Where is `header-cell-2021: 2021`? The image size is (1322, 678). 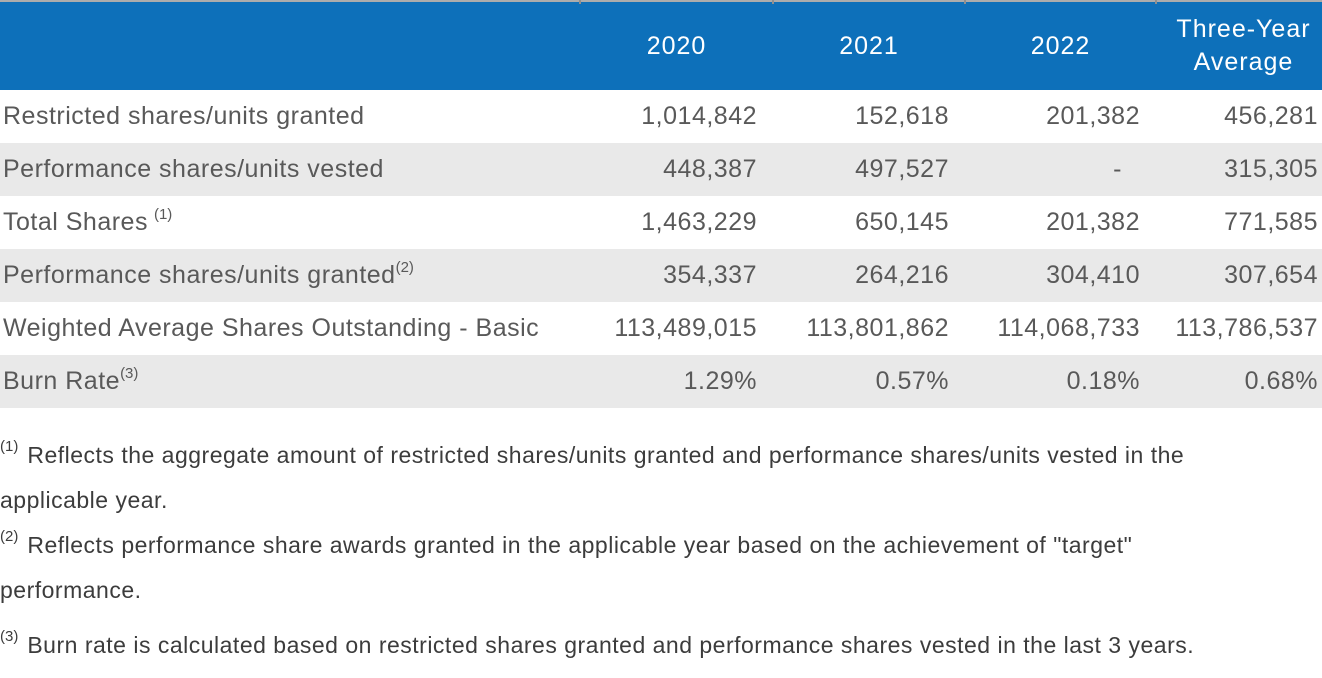 header-cell-2021: 2021 is located at coordinates (869, 46).